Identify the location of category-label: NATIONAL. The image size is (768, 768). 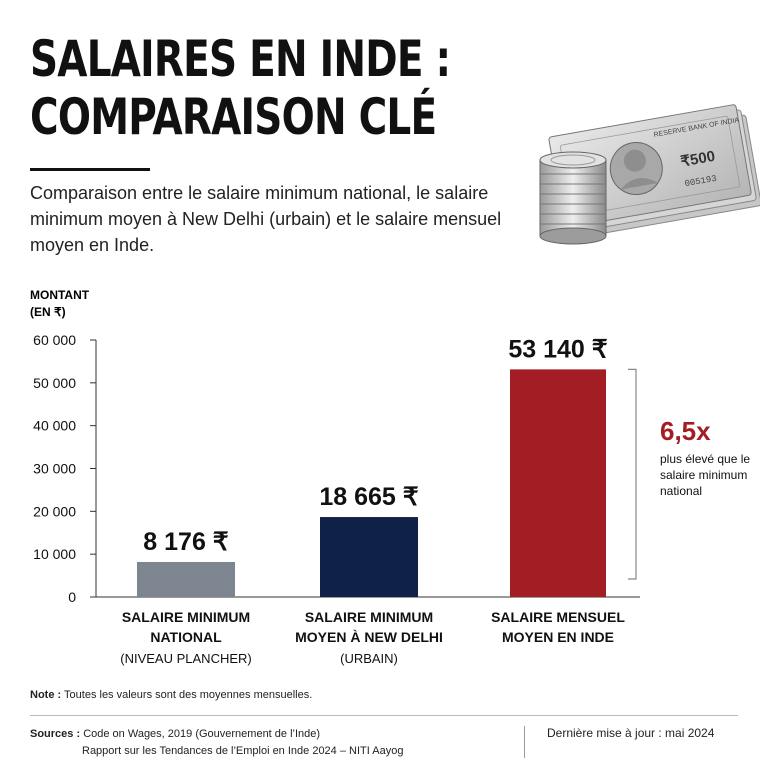
(186, 637).